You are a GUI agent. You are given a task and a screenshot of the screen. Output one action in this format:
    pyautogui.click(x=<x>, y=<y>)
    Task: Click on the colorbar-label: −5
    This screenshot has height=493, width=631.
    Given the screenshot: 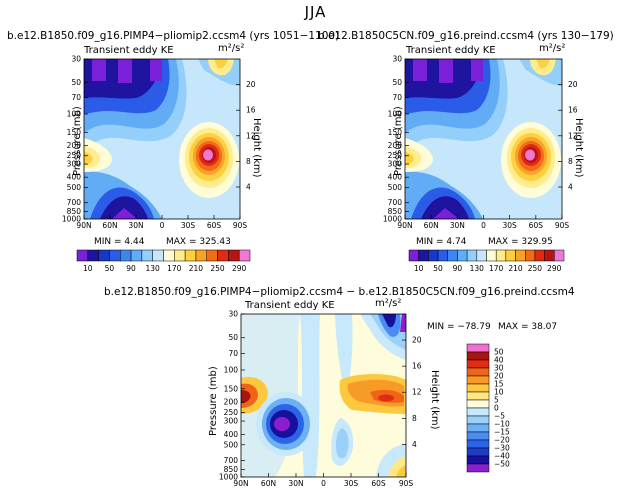 What is the action you would take?
    pyautogui.click(x=499, y=416)
    